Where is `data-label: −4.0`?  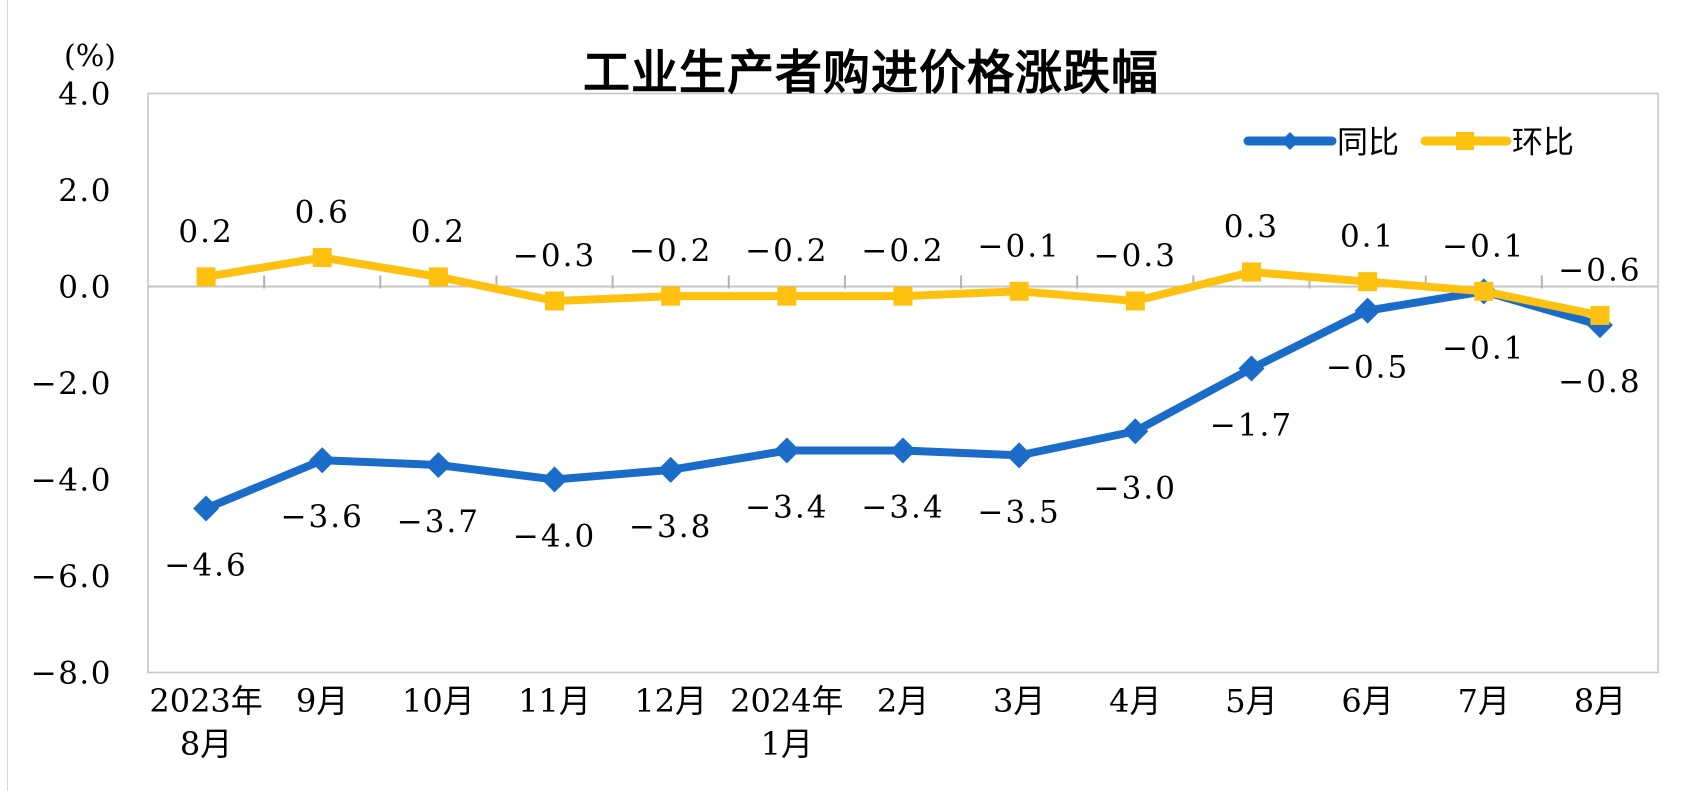
data-label: −4.0 is located at coordinates (554, 537).